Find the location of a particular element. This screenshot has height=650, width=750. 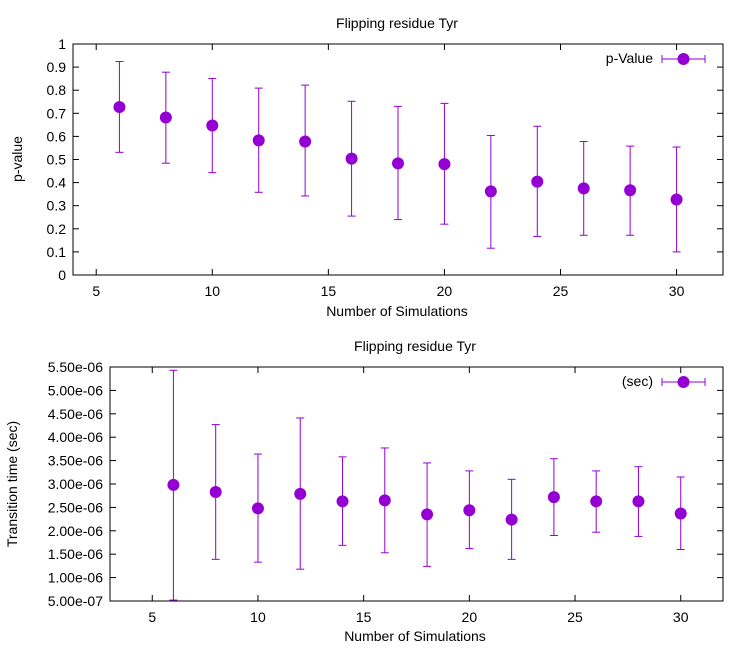

y-tick-label: 0 is located at coordinates (62, 275).